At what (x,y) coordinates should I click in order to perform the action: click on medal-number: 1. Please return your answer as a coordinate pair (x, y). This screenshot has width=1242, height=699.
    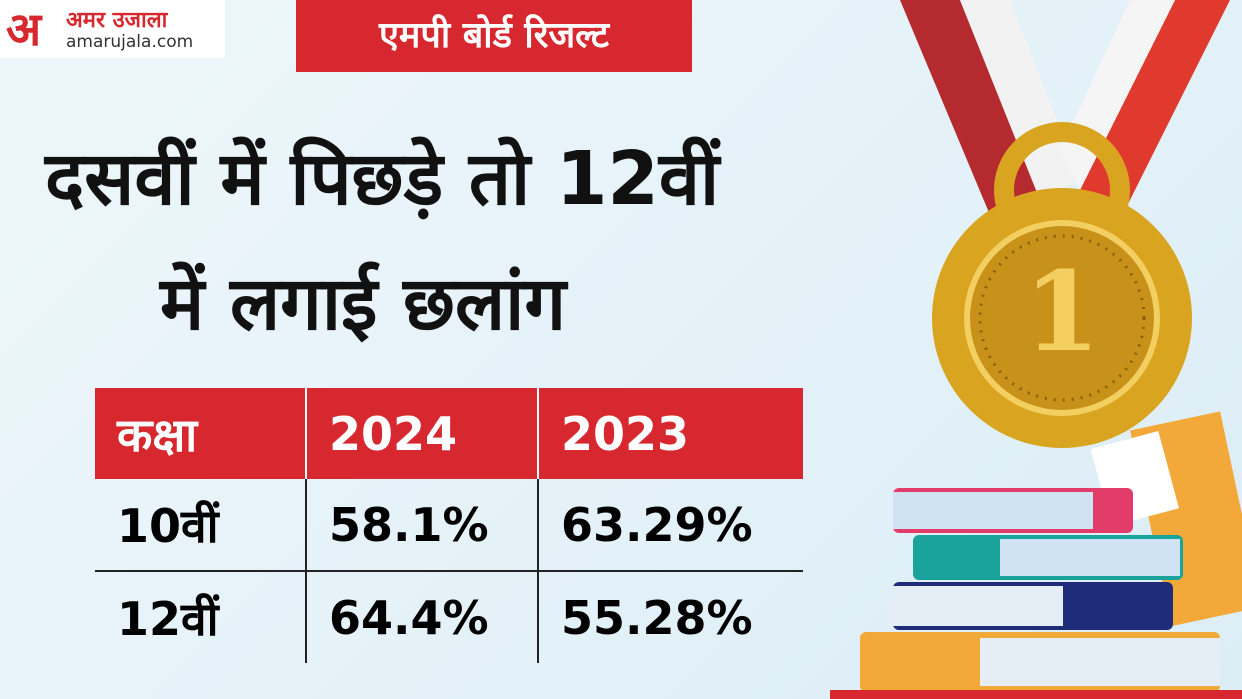
    Looking at the image, I should click on (1062, 311).